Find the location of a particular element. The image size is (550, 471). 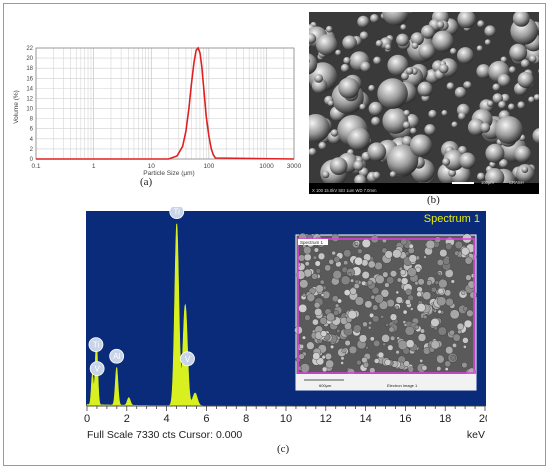

sem-scale-bar is located at coordinates (463, 183).